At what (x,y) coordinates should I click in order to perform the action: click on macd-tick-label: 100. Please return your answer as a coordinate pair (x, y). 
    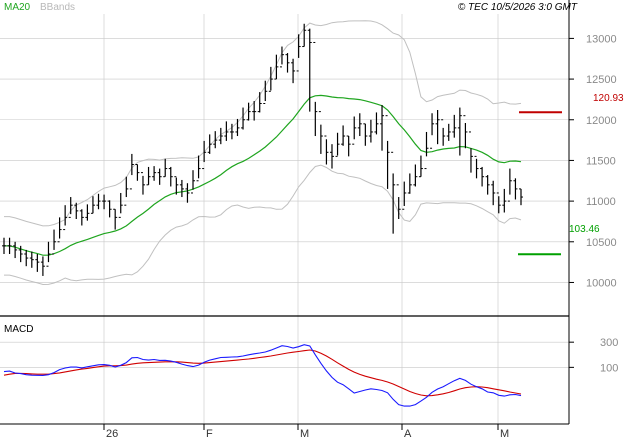
    Looking at the image, I should click on (609, 368).